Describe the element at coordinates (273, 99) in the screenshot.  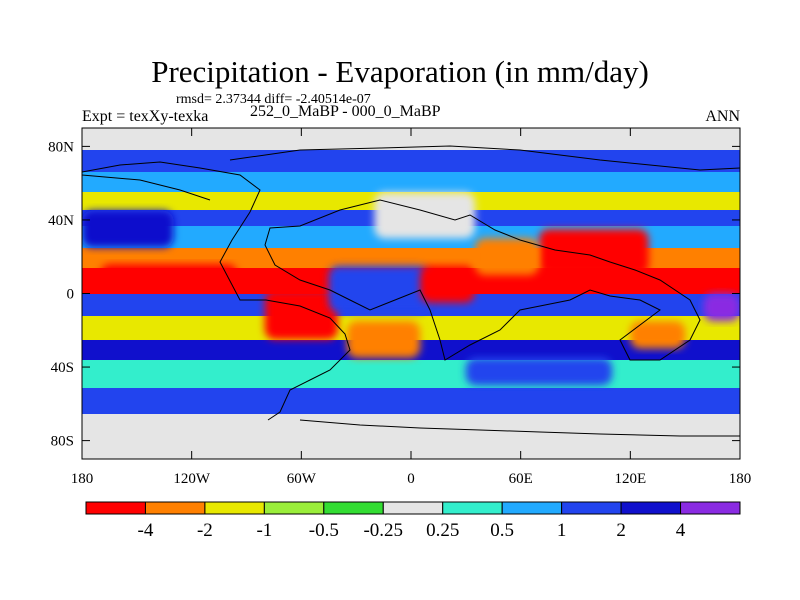
I see `stats-label: rmsd= 2.37344 diff= -2.40514e-07` at that location.